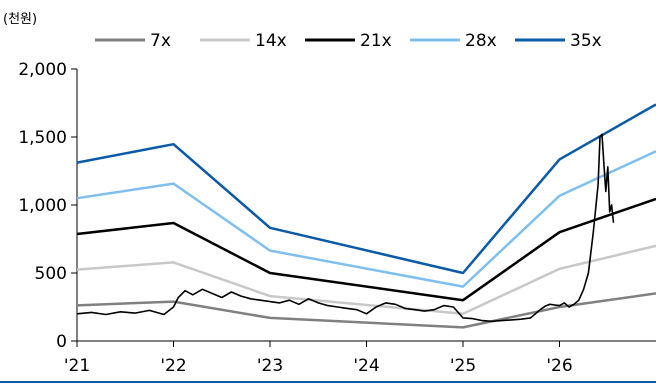 The image size is (656, 385). Describe the element at coordinates (481, 41) in the screenshot. I see `legend-label-28x: 28x` at that location.